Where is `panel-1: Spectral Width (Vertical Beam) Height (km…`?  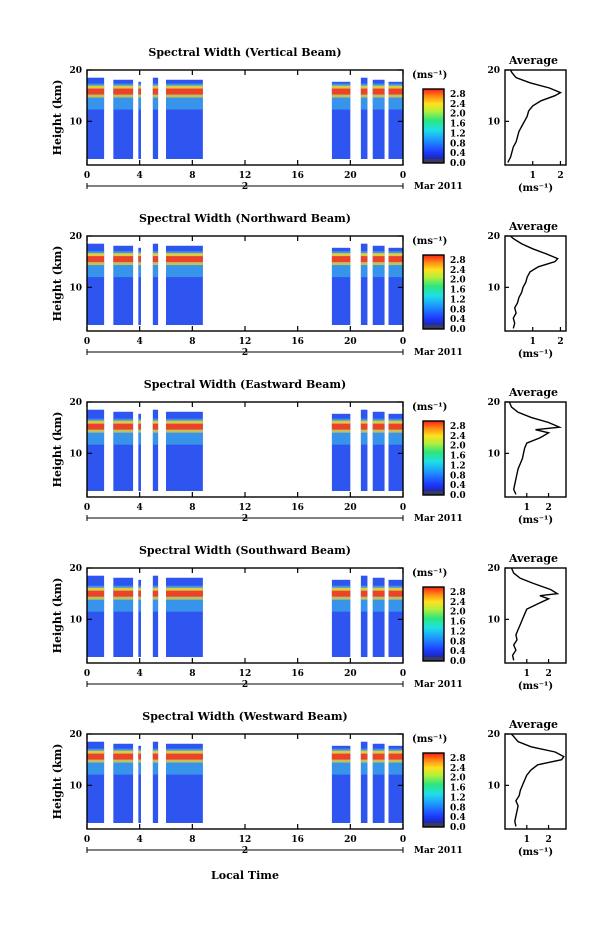
panel-1: Spectral Width (Vertical Beam) Height (km… is located at coordinates (309, 120).